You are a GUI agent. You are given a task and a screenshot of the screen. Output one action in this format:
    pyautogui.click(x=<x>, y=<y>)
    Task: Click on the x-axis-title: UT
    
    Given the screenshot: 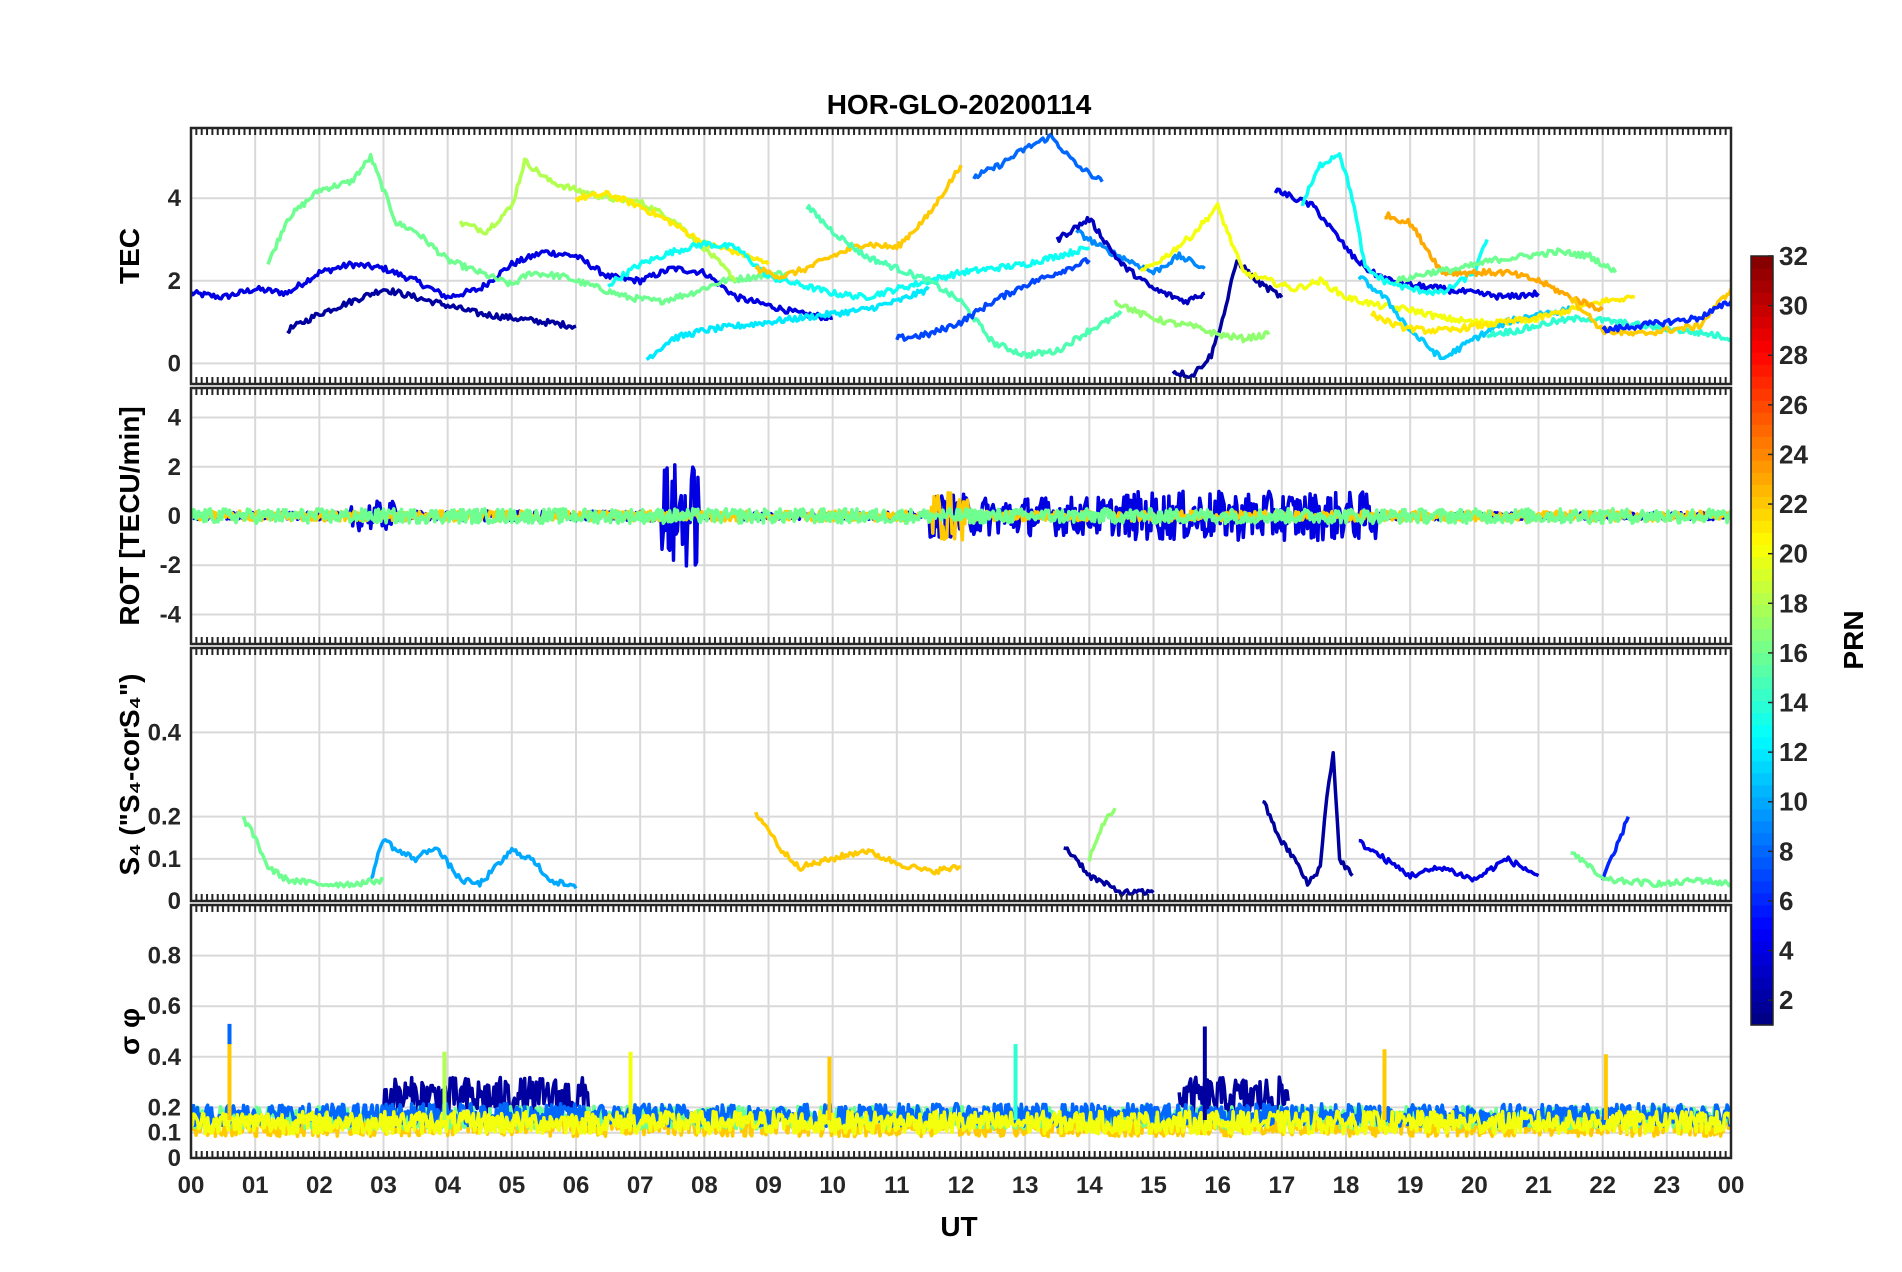 What is the action you would take?
    pyautogui.click(x=958, y=1226)
    